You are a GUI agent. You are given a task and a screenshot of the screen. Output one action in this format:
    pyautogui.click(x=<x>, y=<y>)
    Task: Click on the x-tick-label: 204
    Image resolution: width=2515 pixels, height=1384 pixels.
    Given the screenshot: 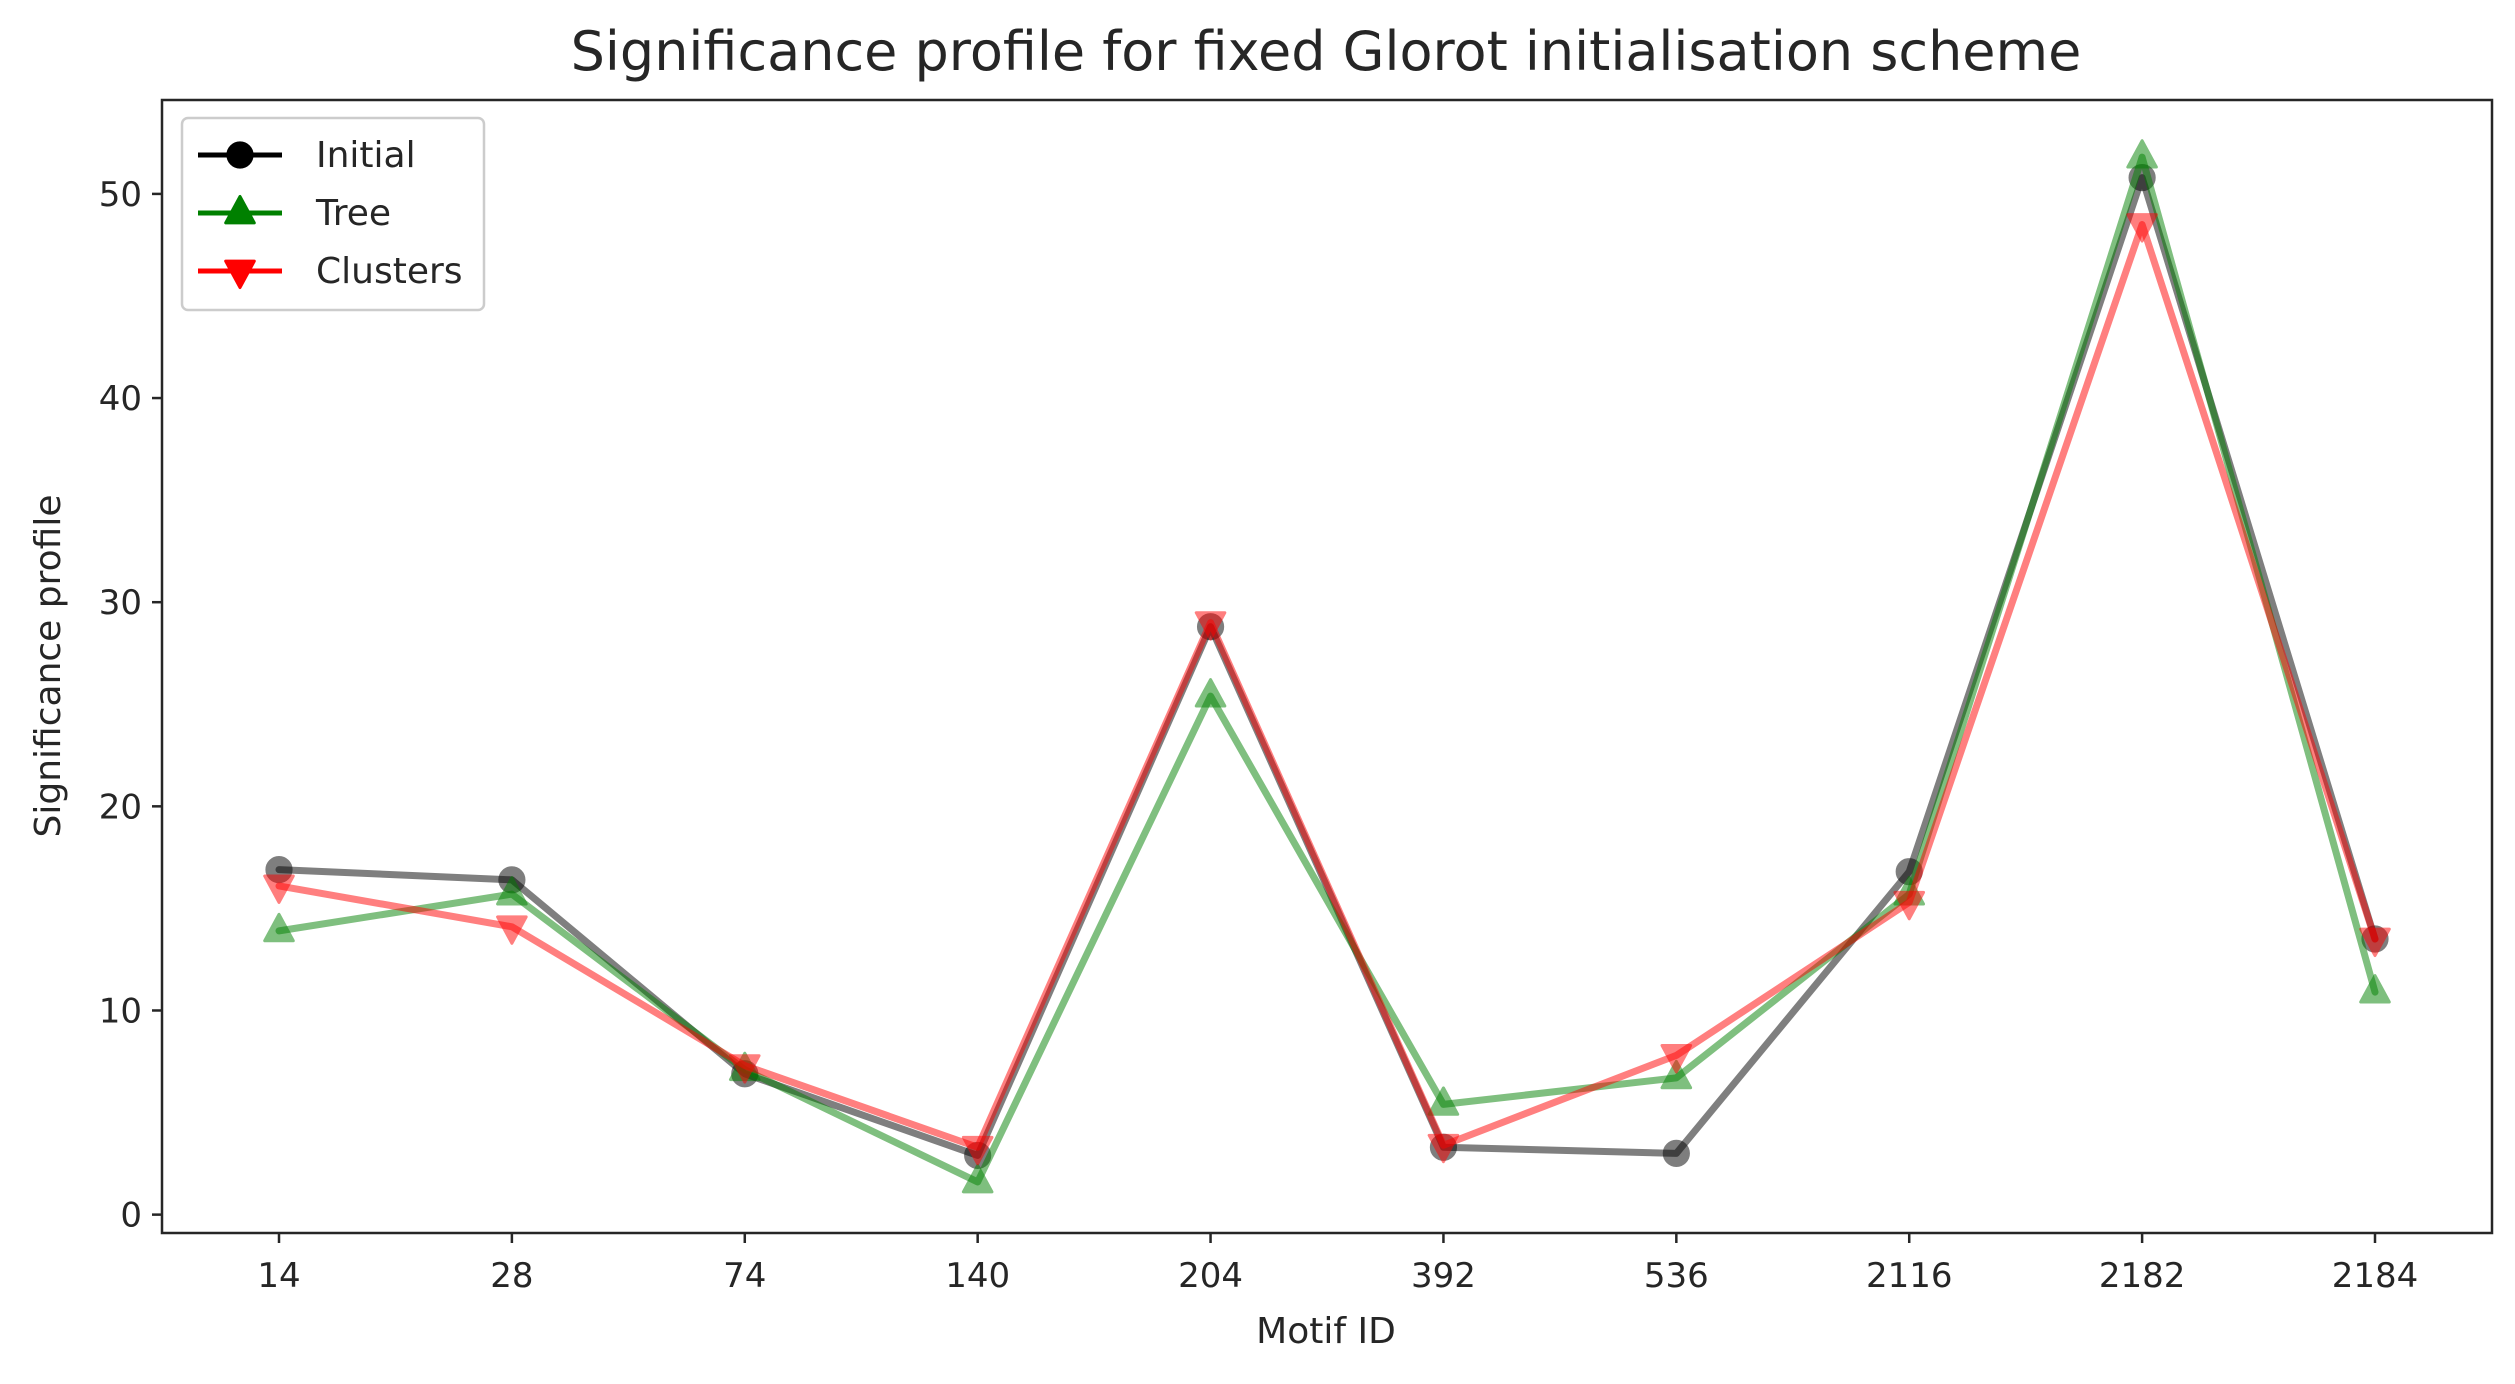 What is the action you would take?
    pyautogui.click(x=1210, y=1276)
    